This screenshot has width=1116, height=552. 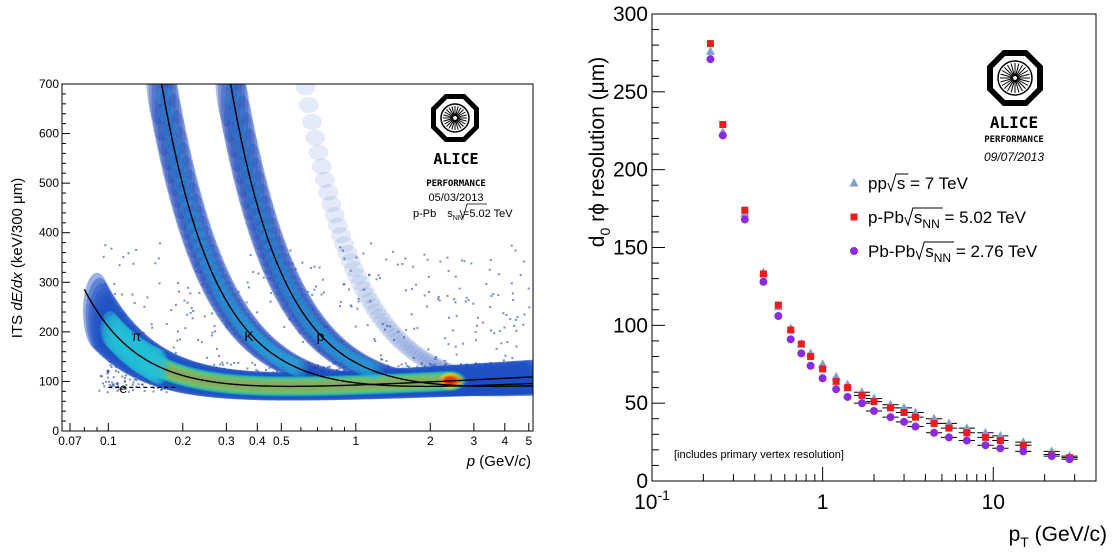 I want to click on dedx-x-tick-label: 0.07, so click(x=70, y=441).